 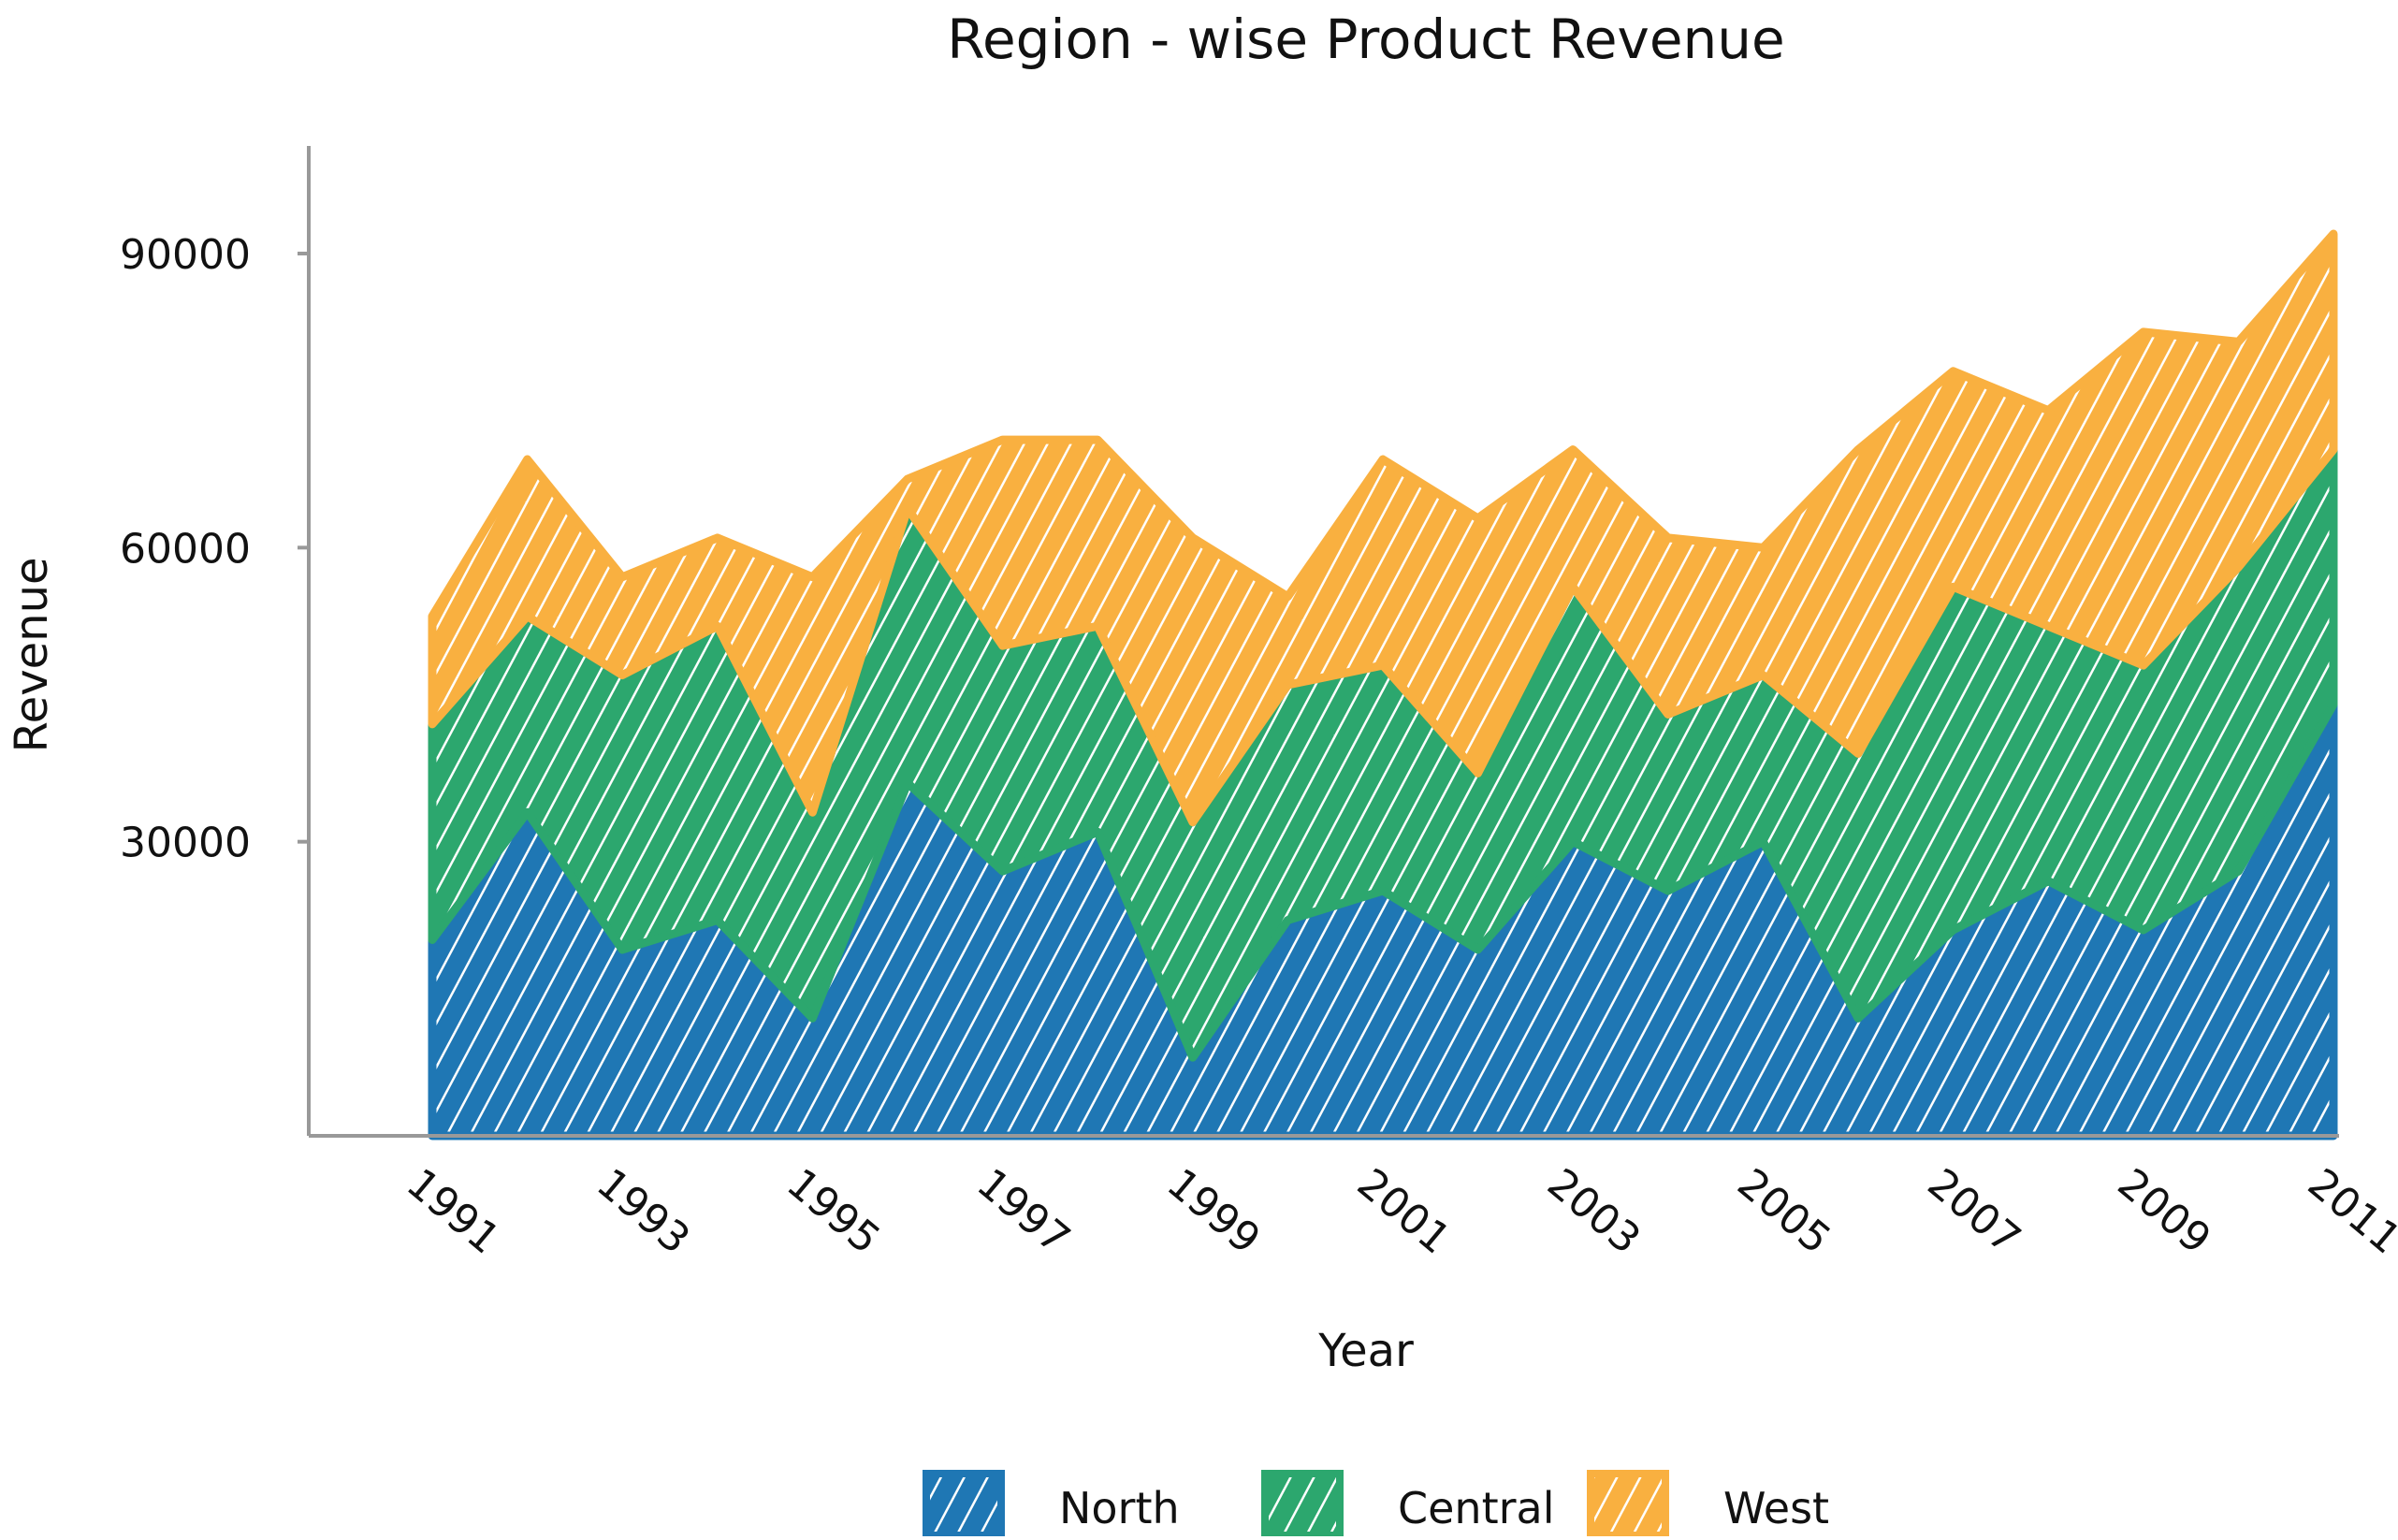 What do you see at coordinates (1366, 39) in the screenshot?
I see `chart-title: Region - wise Product Revenue` at bounding box center [1366, 39].